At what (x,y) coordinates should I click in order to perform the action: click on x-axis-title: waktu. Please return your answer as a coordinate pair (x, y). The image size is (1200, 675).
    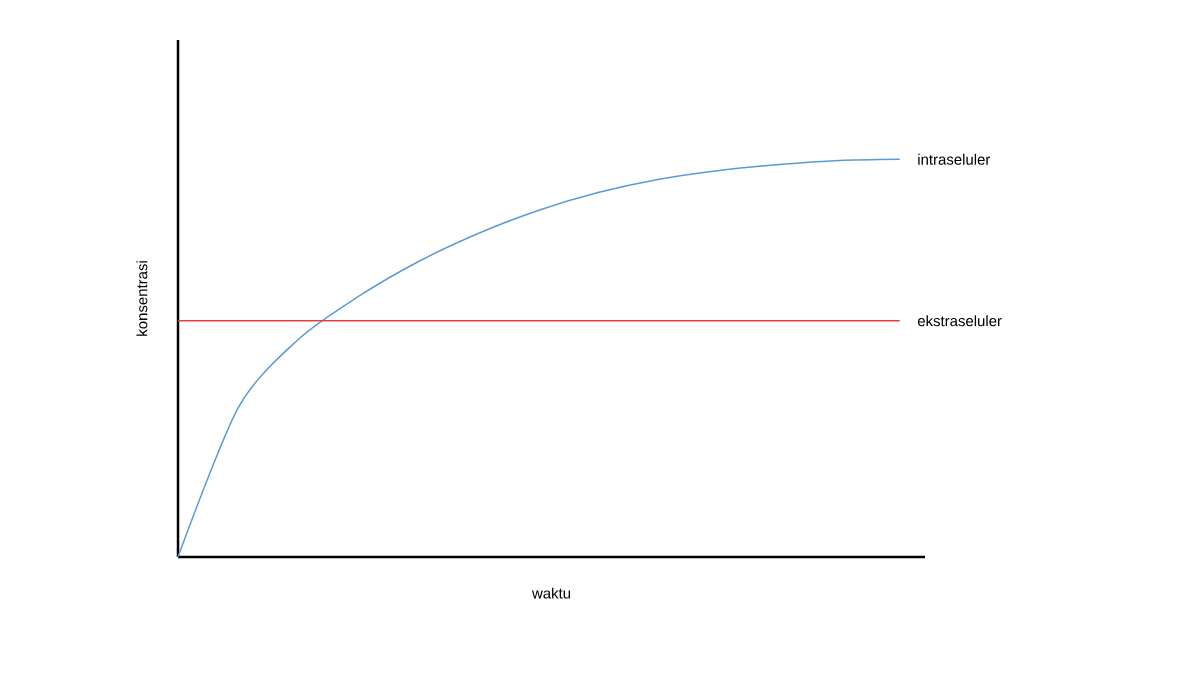
    Looking at the image, I should click on (551, 593).